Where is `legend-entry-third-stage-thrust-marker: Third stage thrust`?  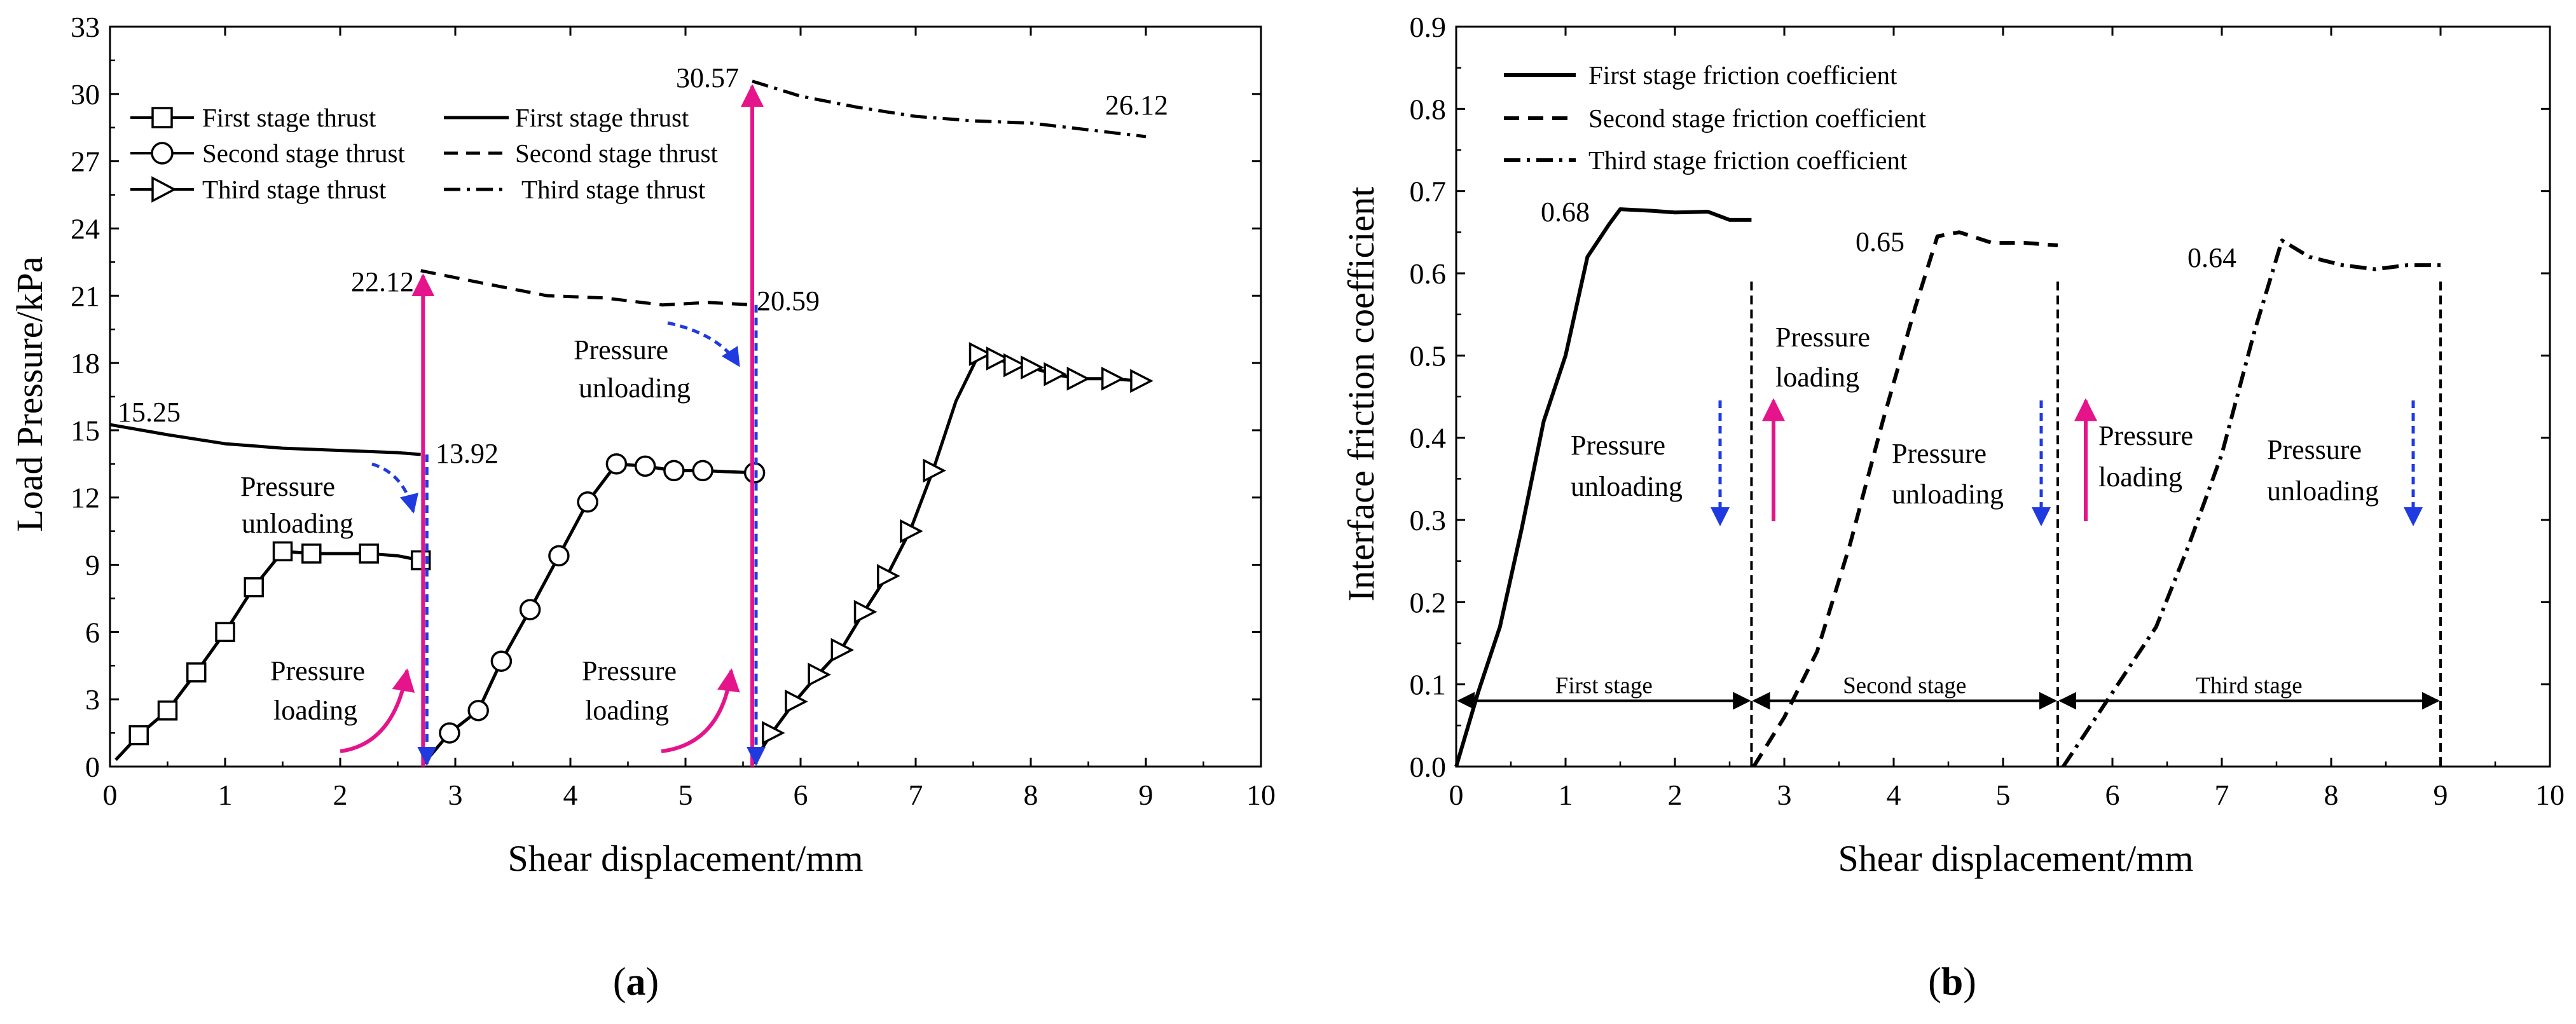 legend-entry-third-stage-thrust-marker: Third stage thrust is located at coordinates (258, 189).